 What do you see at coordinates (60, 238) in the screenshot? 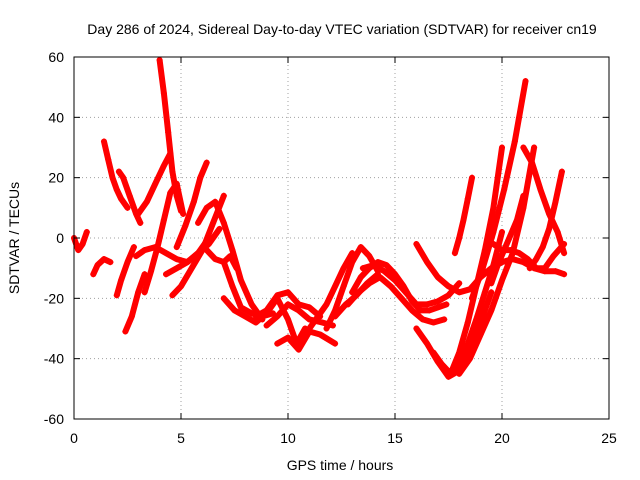
I see `y-tick-label: 0` at bounding box center [60, 238].